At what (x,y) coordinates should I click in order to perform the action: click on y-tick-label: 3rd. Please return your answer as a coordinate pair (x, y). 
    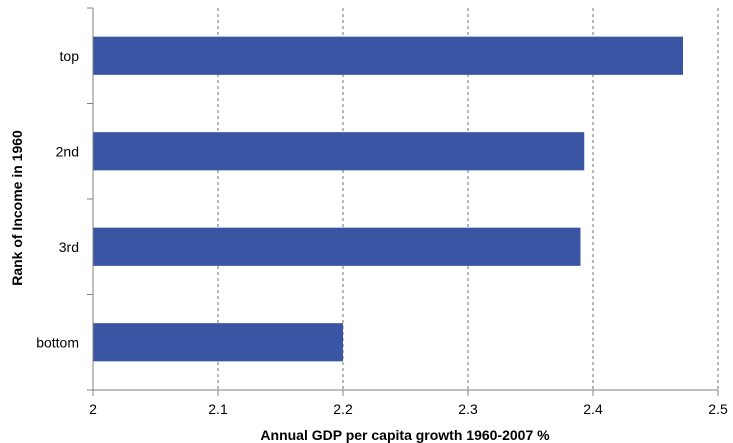
    Looking at the image, I should click on (69, 247).